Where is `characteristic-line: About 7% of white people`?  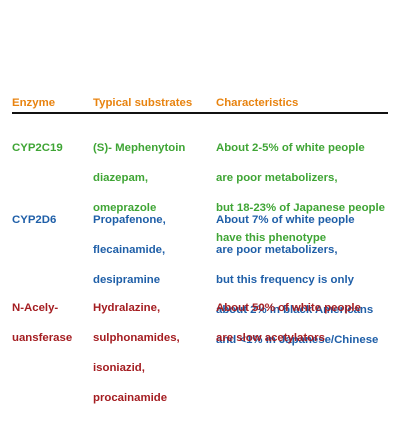 characteristic-line: About 7% of white people is located at coordinates (285, 220).